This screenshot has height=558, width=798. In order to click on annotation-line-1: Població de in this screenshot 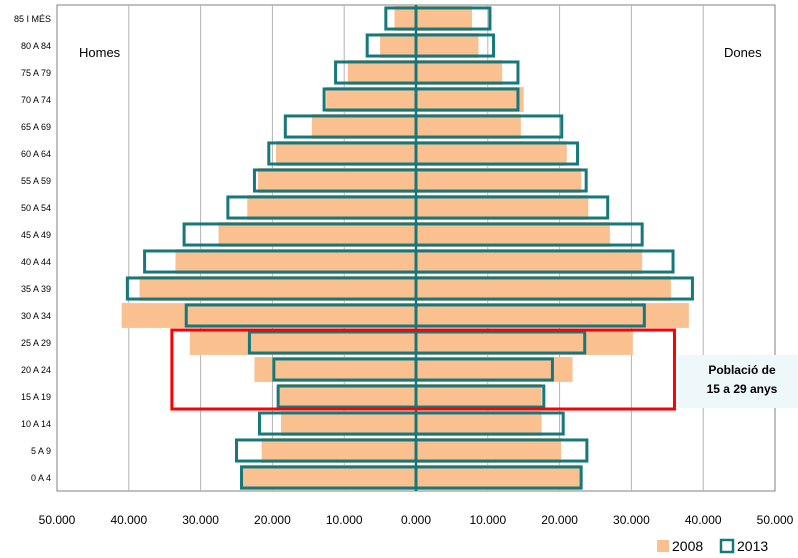, I will do `click(742, 370)`.